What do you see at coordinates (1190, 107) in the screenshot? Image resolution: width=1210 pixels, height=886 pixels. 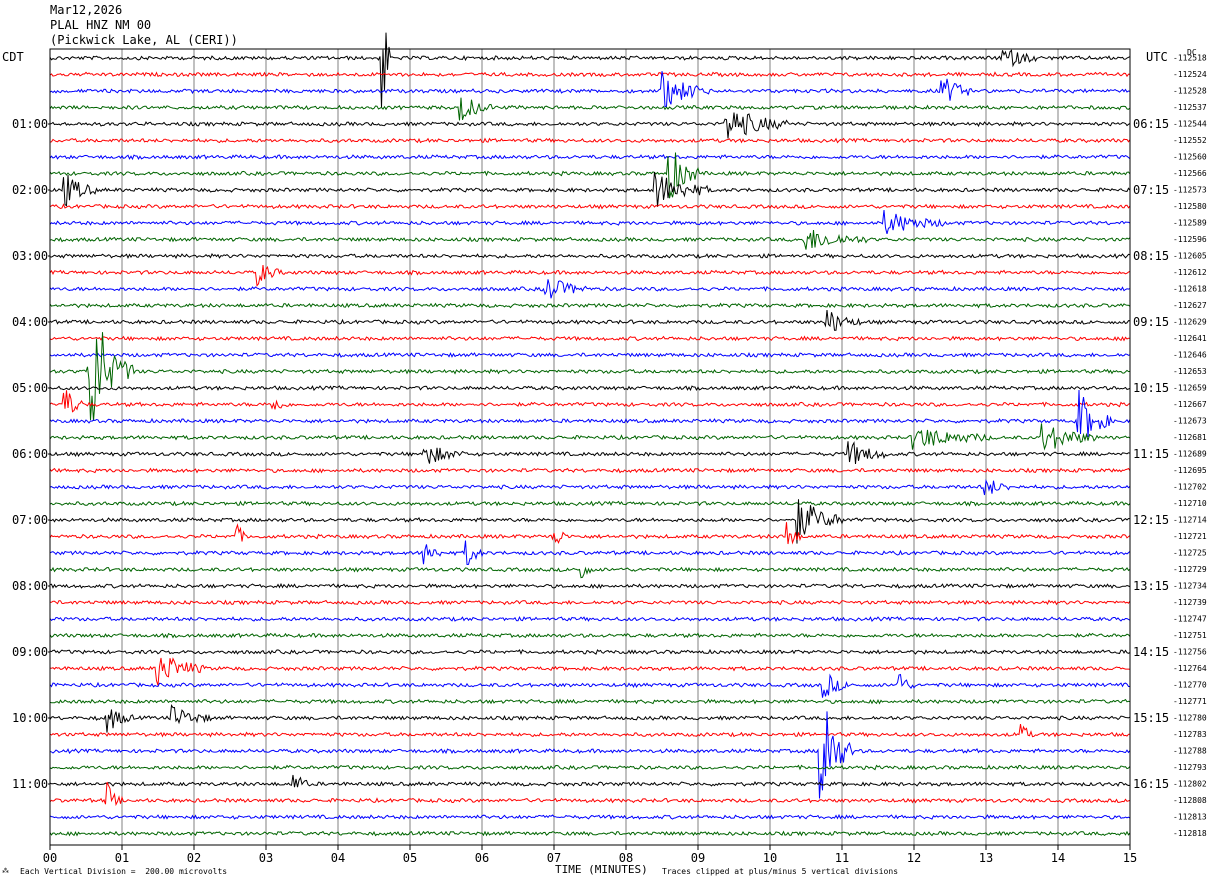 I see `dc-offset-label: -112537` at bounding box center [1190, 107].